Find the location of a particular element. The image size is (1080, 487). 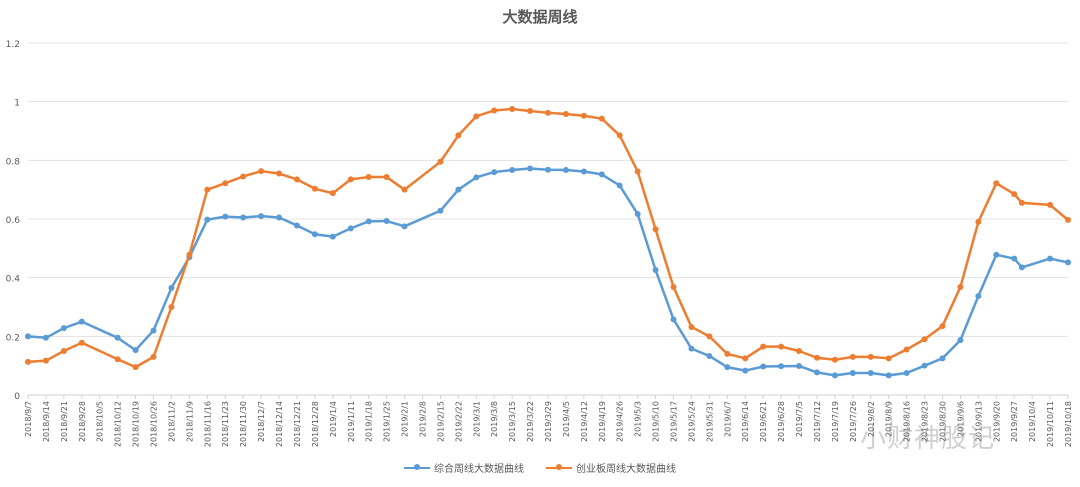

y-tick-label: 0.6 is located at coordinates (13, 221).